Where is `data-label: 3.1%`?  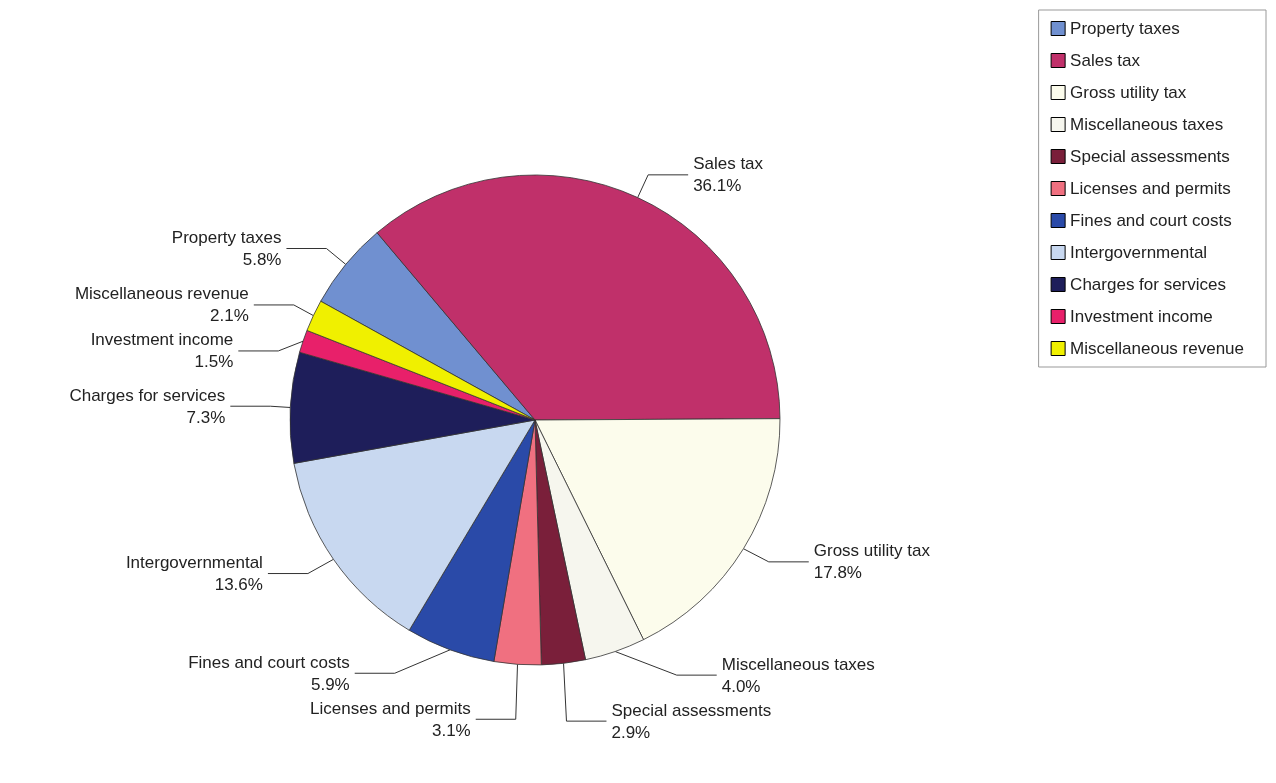
data-label: 3.1% is located at coordinates (451, 730).